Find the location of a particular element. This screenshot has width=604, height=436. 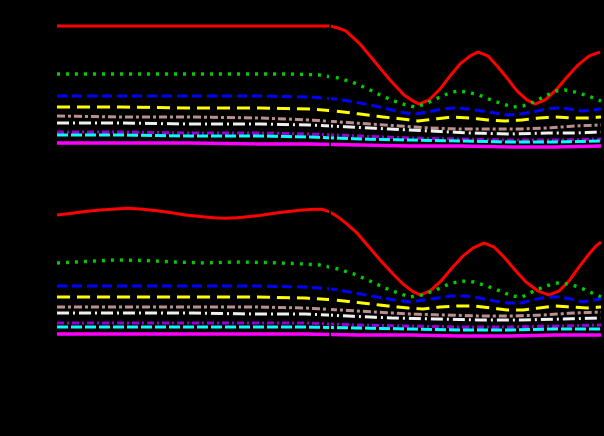

series-top-rosybrown-dashdot-line is located at coordinates (329, 122).